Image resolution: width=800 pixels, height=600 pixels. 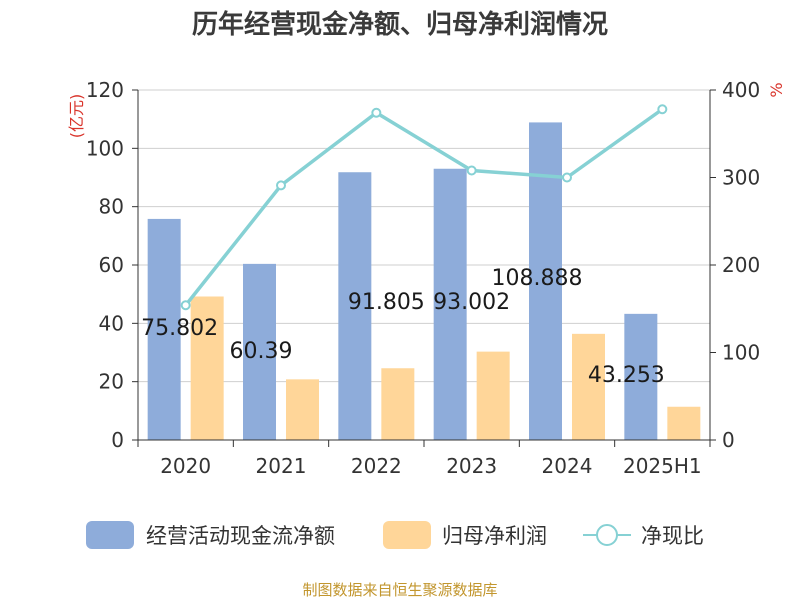 I want to click on chart-title: 历年经营现金净额、归母净利润情况, so click(x=399, y=25).